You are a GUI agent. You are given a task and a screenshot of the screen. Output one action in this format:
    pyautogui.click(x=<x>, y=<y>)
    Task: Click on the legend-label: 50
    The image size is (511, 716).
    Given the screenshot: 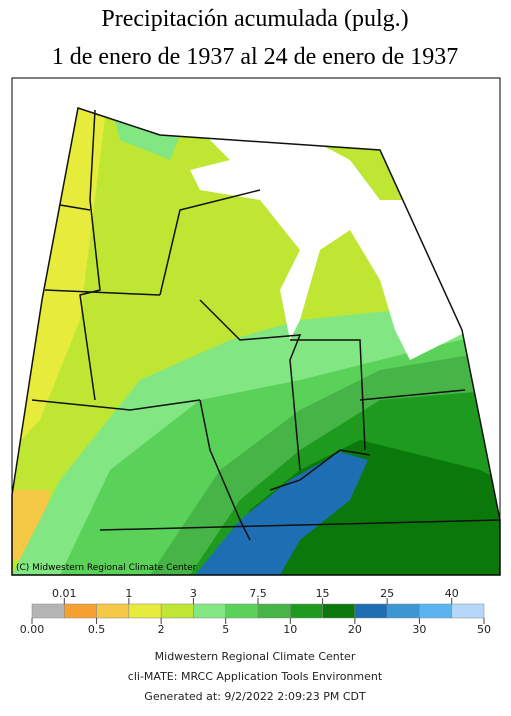 What is the action you would take?
    pyautogui.click(x=484, y=629)
    